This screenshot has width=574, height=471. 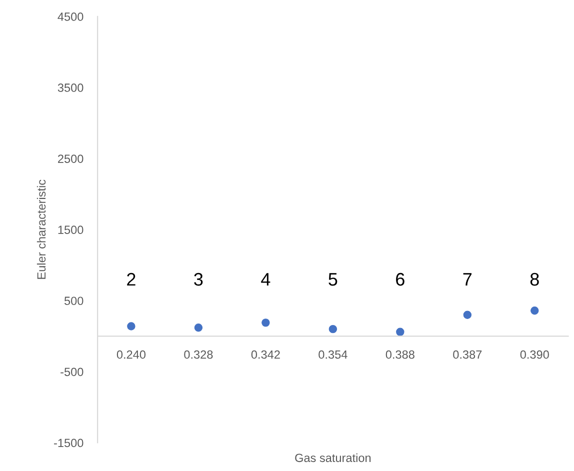 I want to click on x-tick-label: 0.328, so click(x=198, y=354).